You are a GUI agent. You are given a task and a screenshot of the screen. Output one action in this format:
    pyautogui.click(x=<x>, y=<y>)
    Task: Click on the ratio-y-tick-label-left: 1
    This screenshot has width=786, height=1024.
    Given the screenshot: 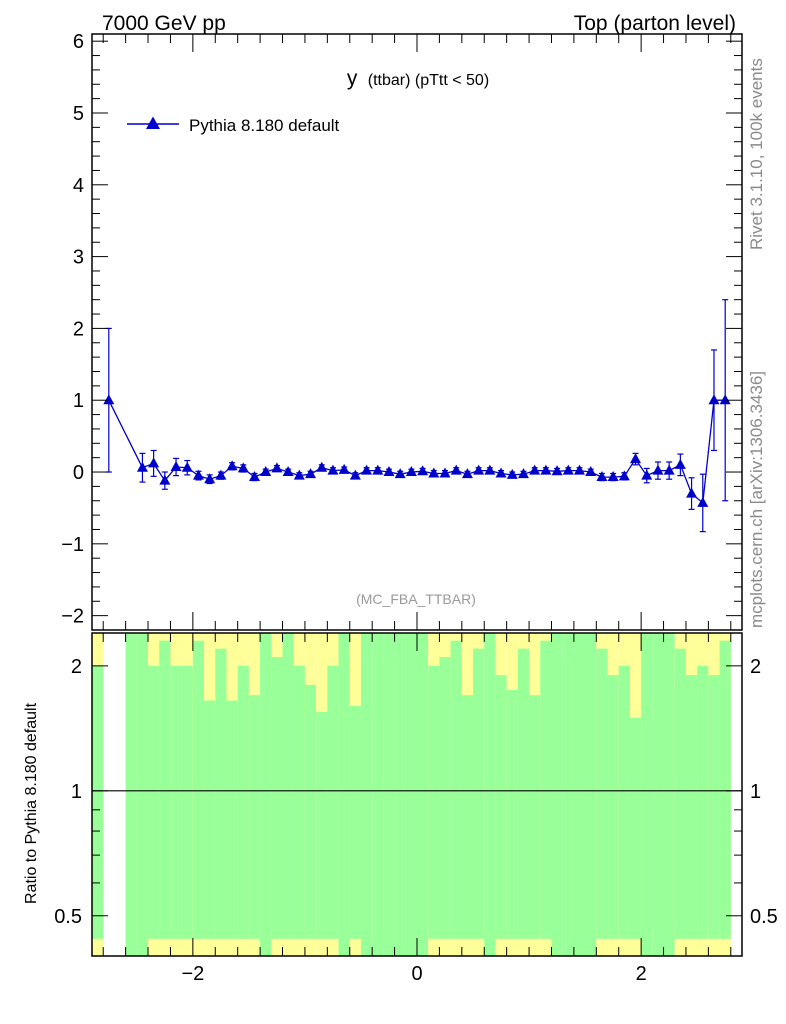 What is the action you would take?
    pyautogui.click(x=76, y=792)
    